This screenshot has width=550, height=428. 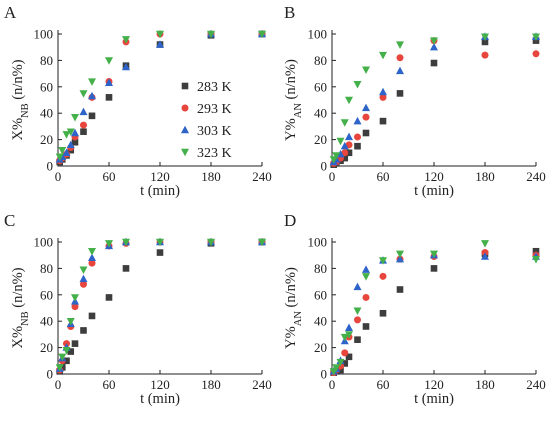 I want to click on legend-marker, so click(x=185, y=129).